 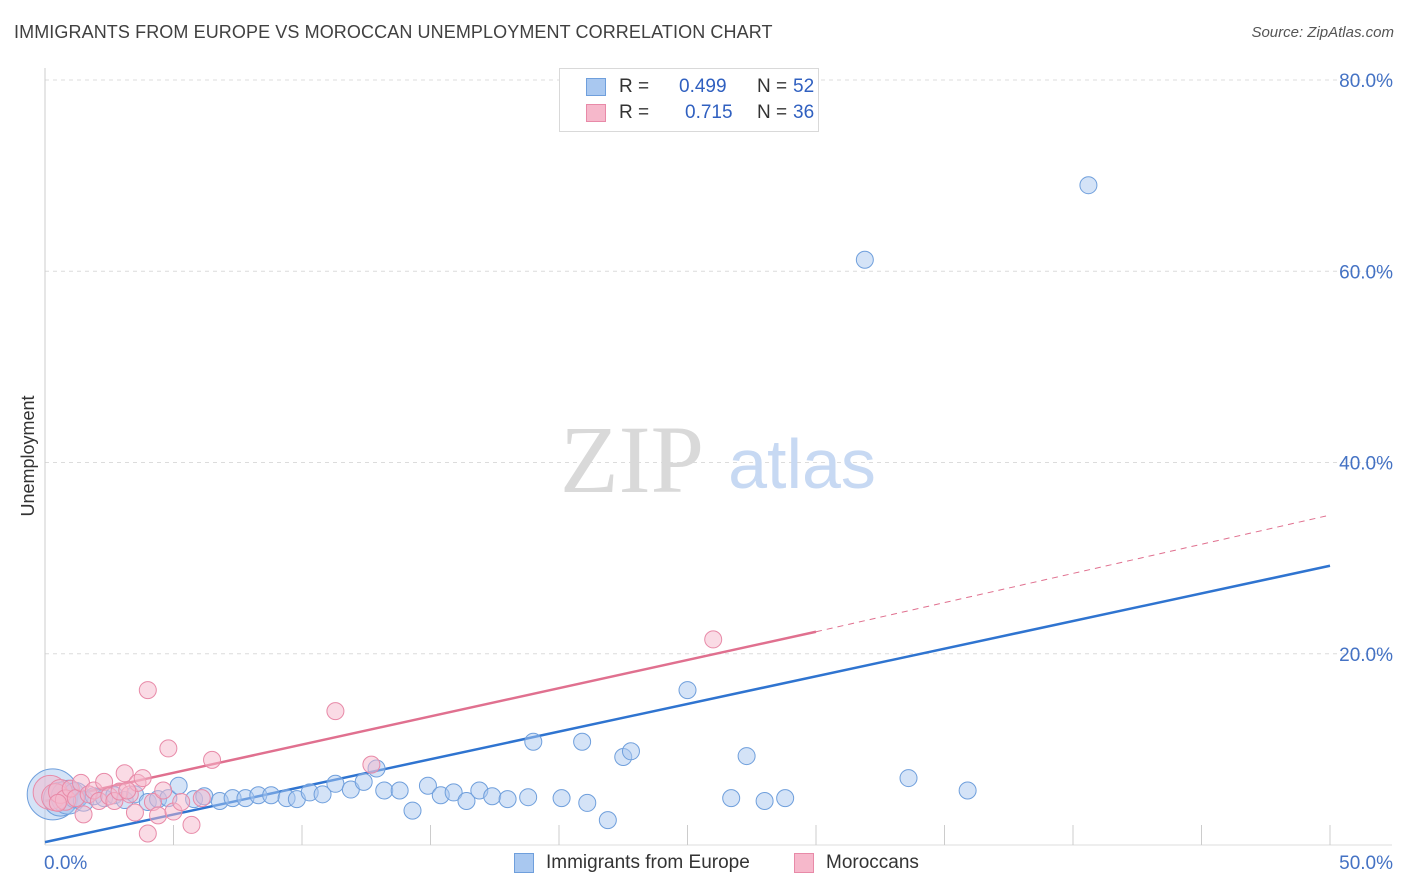 What do you see at coordinates (524, 863) in the screenshot?
I see `bottom-legend-swatch-europe` at bounding box center [524, 863].